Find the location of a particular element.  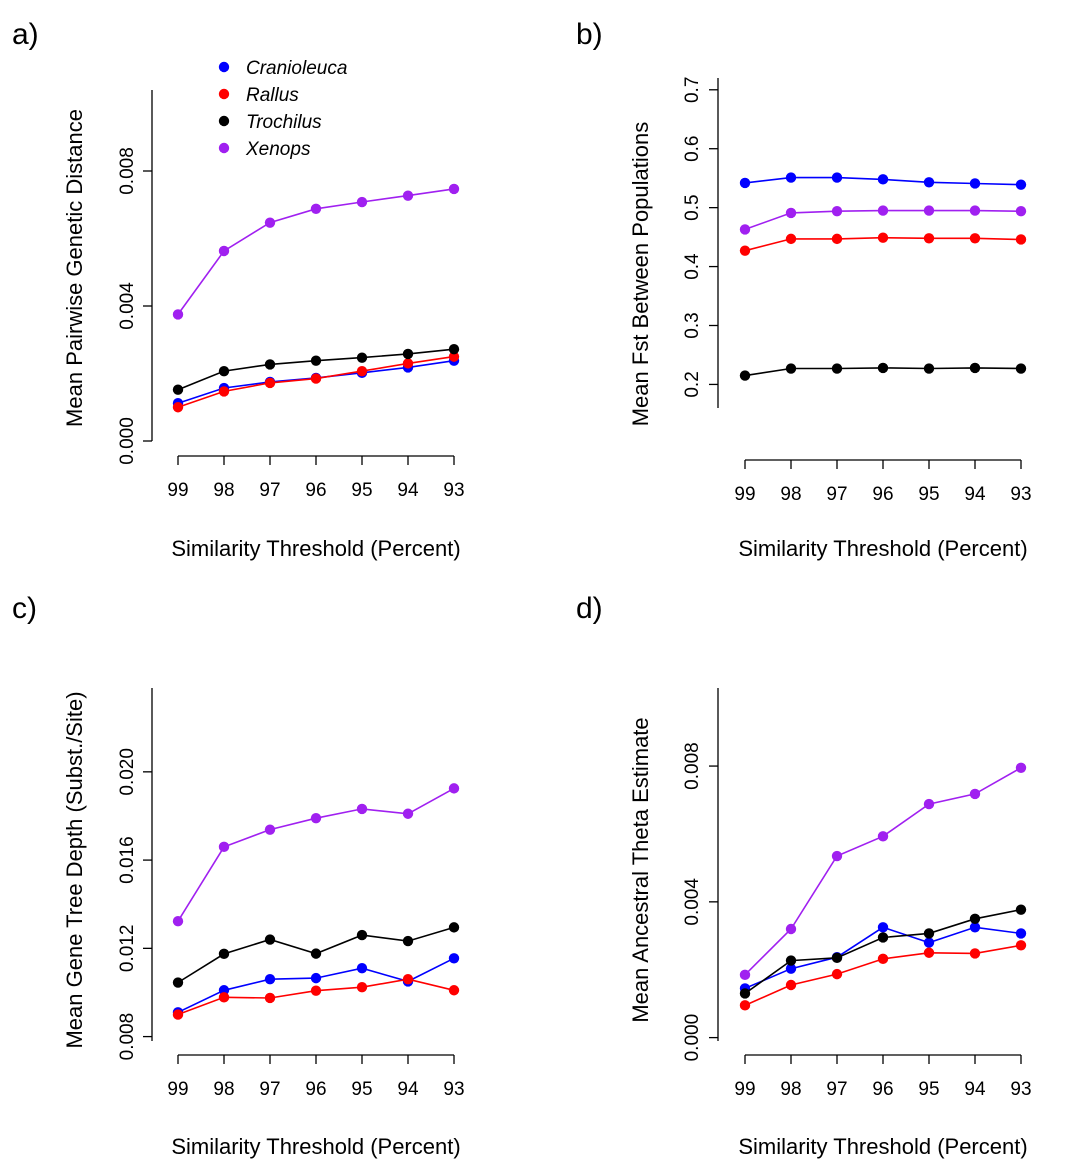

panel-letter: c) is located at coordinates (24, 608).